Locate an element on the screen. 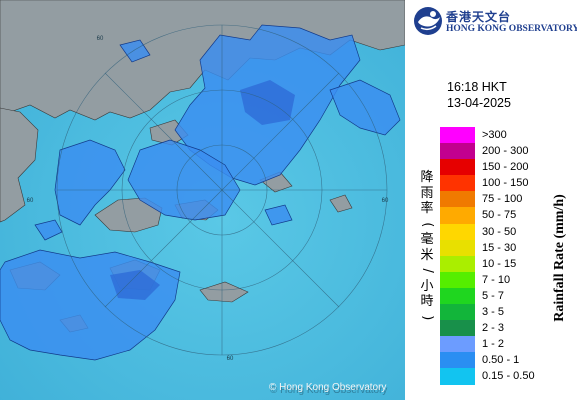 This screenshot has width=577, height=400. radial-line-nw is located at coordinates (163, 131).